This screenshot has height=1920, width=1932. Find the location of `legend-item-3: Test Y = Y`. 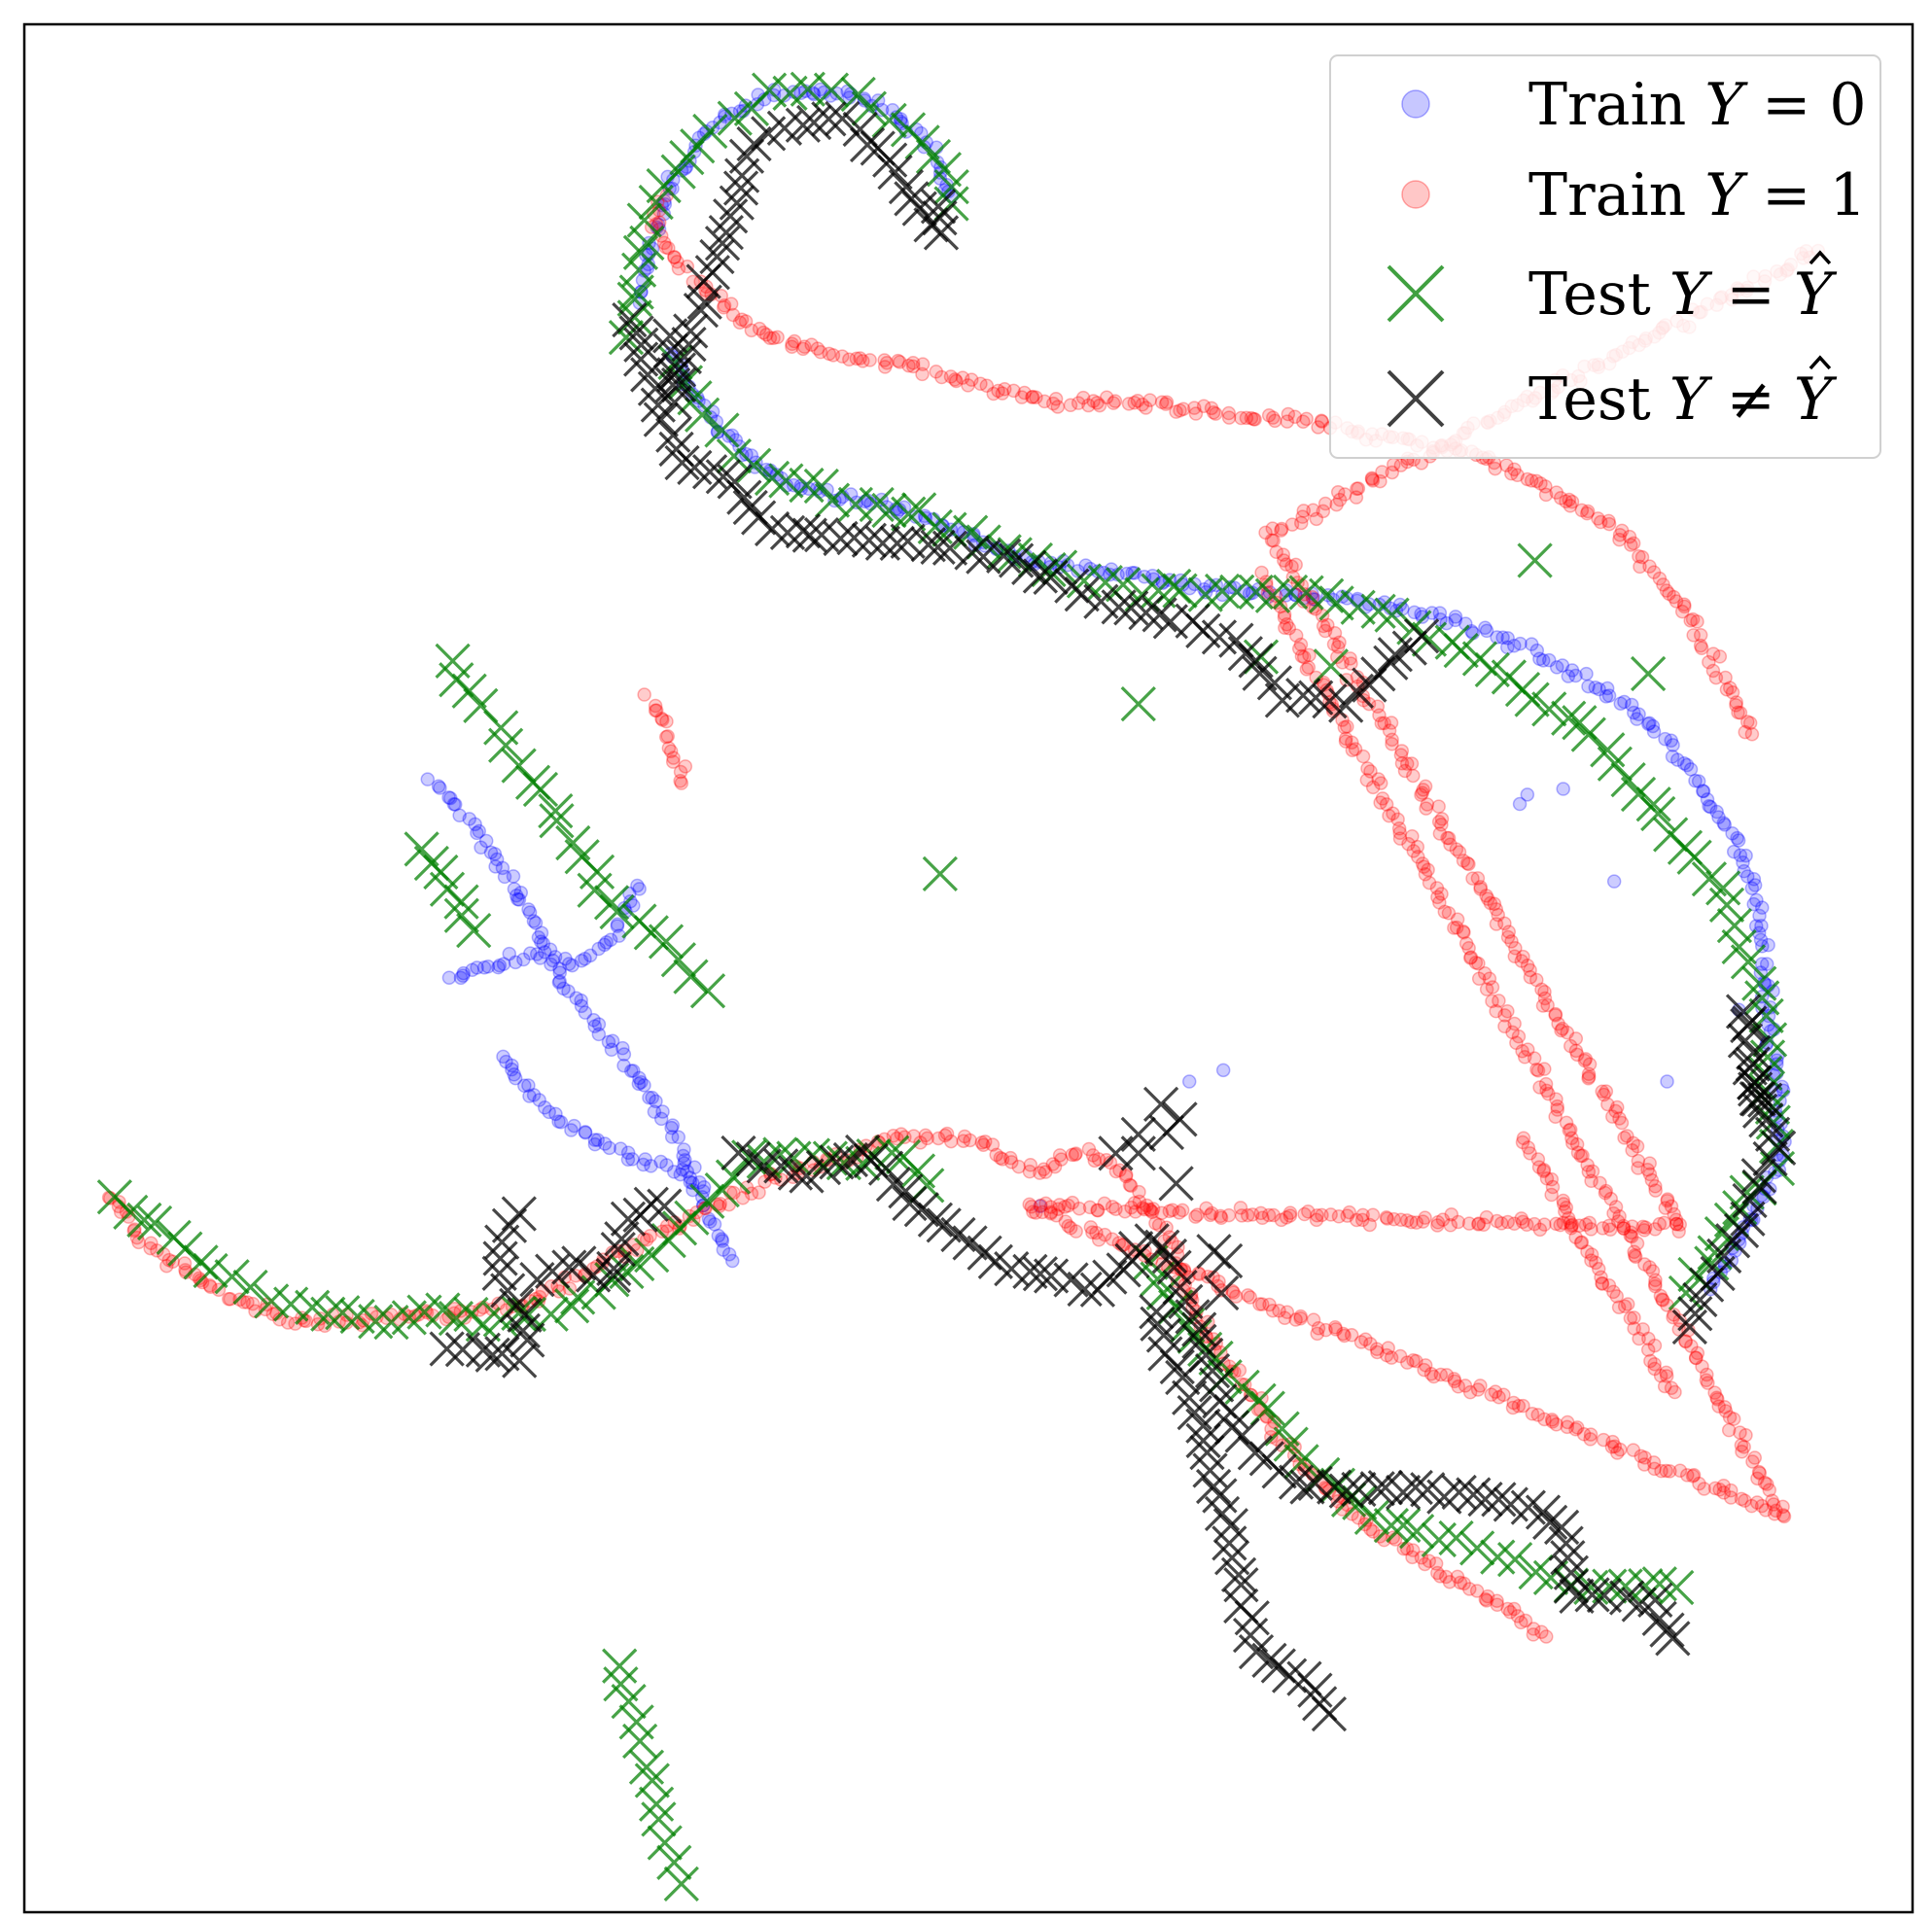

legend-item-3: Test Y = Y is located at coordinates (1613, 289).